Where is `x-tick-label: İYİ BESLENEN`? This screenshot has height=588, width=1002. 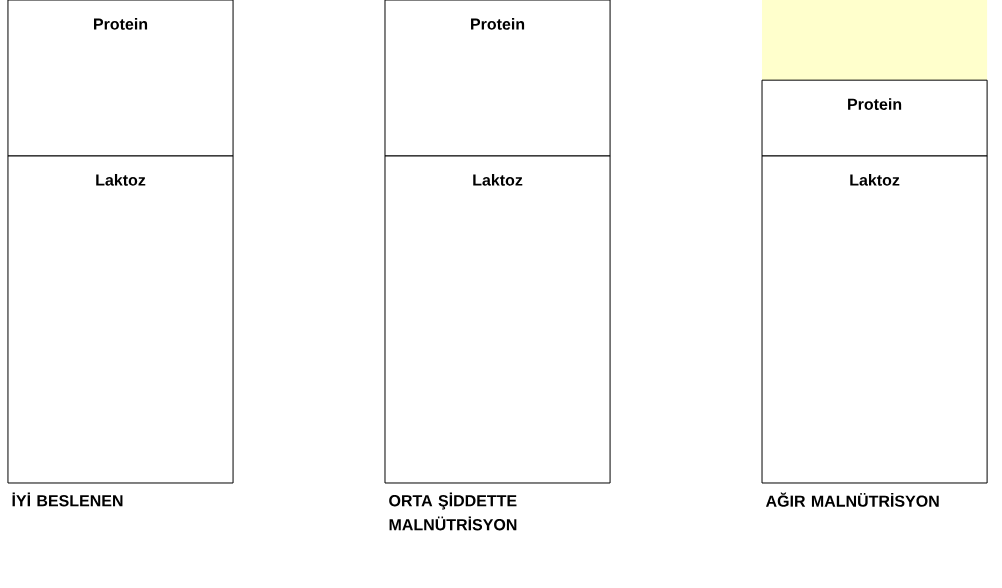
x-tick-label: İYİ BESLENEN is located at coordinates (67, 499).